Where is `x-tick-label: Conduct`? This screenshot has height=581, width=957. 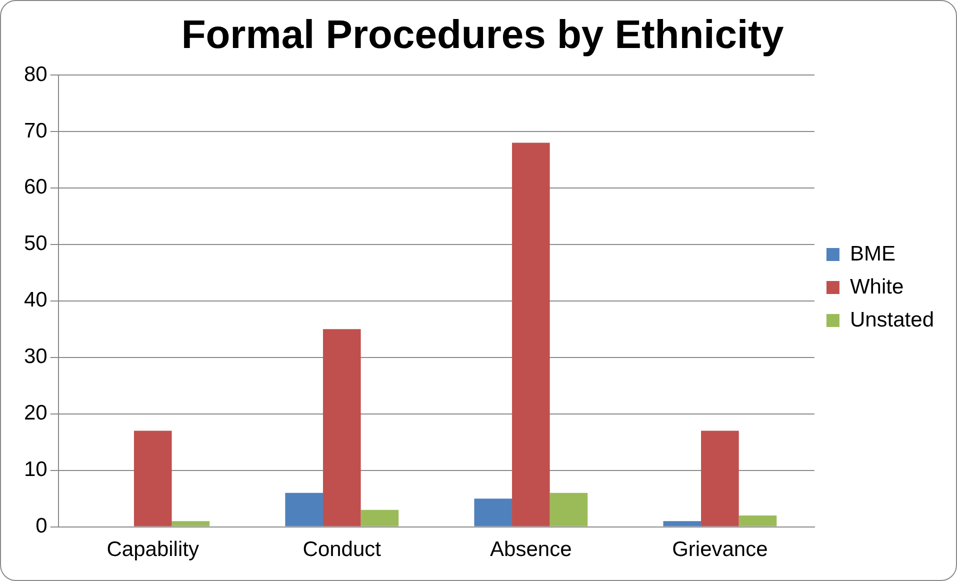
x-tick-label: Conduct is located at coordinates (342, 550).